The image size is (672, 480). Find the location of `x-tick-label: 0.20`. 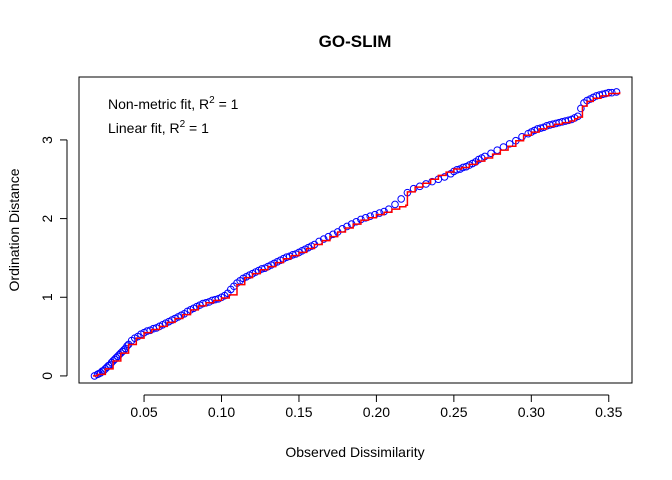

x-tick-label: 0.20 is located at coordinates (376, 412).